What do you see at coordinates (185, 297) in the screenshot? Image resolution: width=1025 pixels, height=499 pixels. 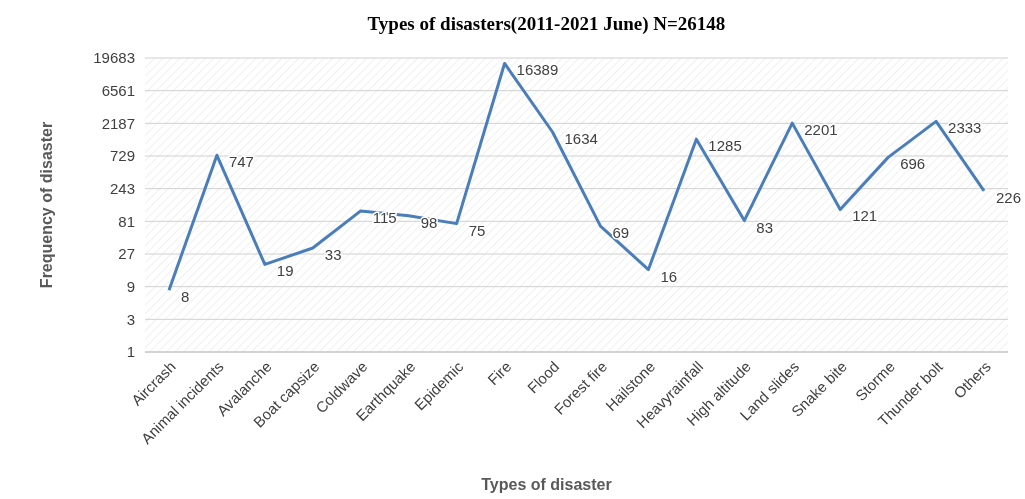 I see `data-label: 8` at bounding box center [185, 297].